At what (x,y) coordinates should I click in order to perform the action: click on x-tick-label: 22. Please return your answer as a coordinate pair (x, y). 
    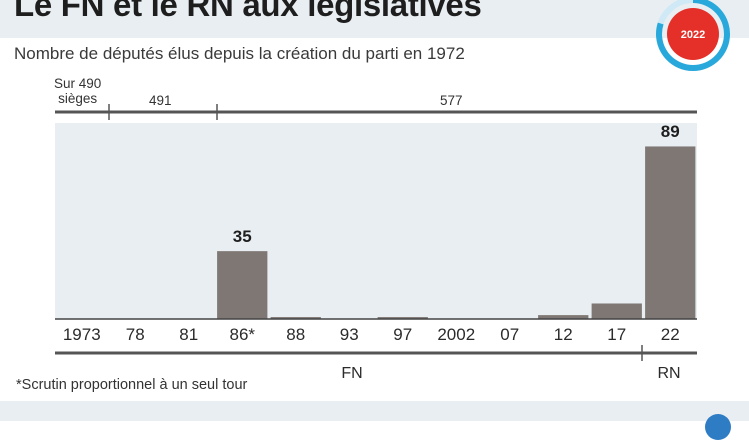
    Looking at the image, I should click on (670, 334).